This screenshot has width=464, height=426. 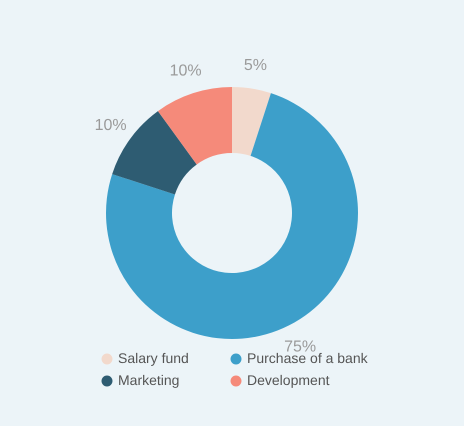 I want to click on legend-label: Development, so click(x=288, y=380).